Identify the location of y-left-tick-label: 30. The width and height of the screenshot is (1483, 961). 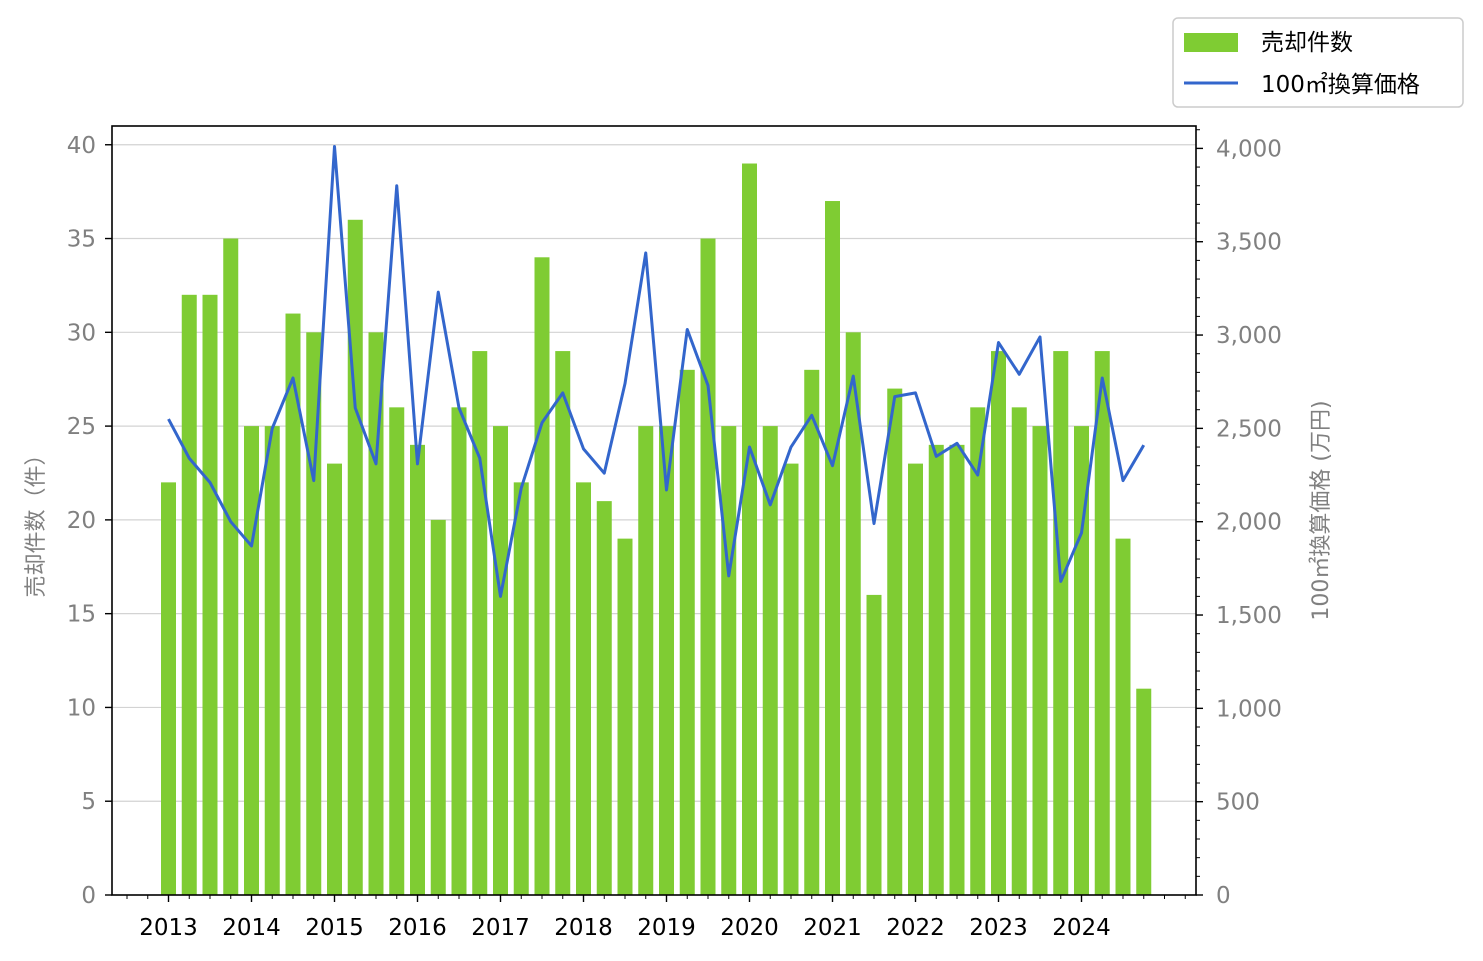
(81, 333).